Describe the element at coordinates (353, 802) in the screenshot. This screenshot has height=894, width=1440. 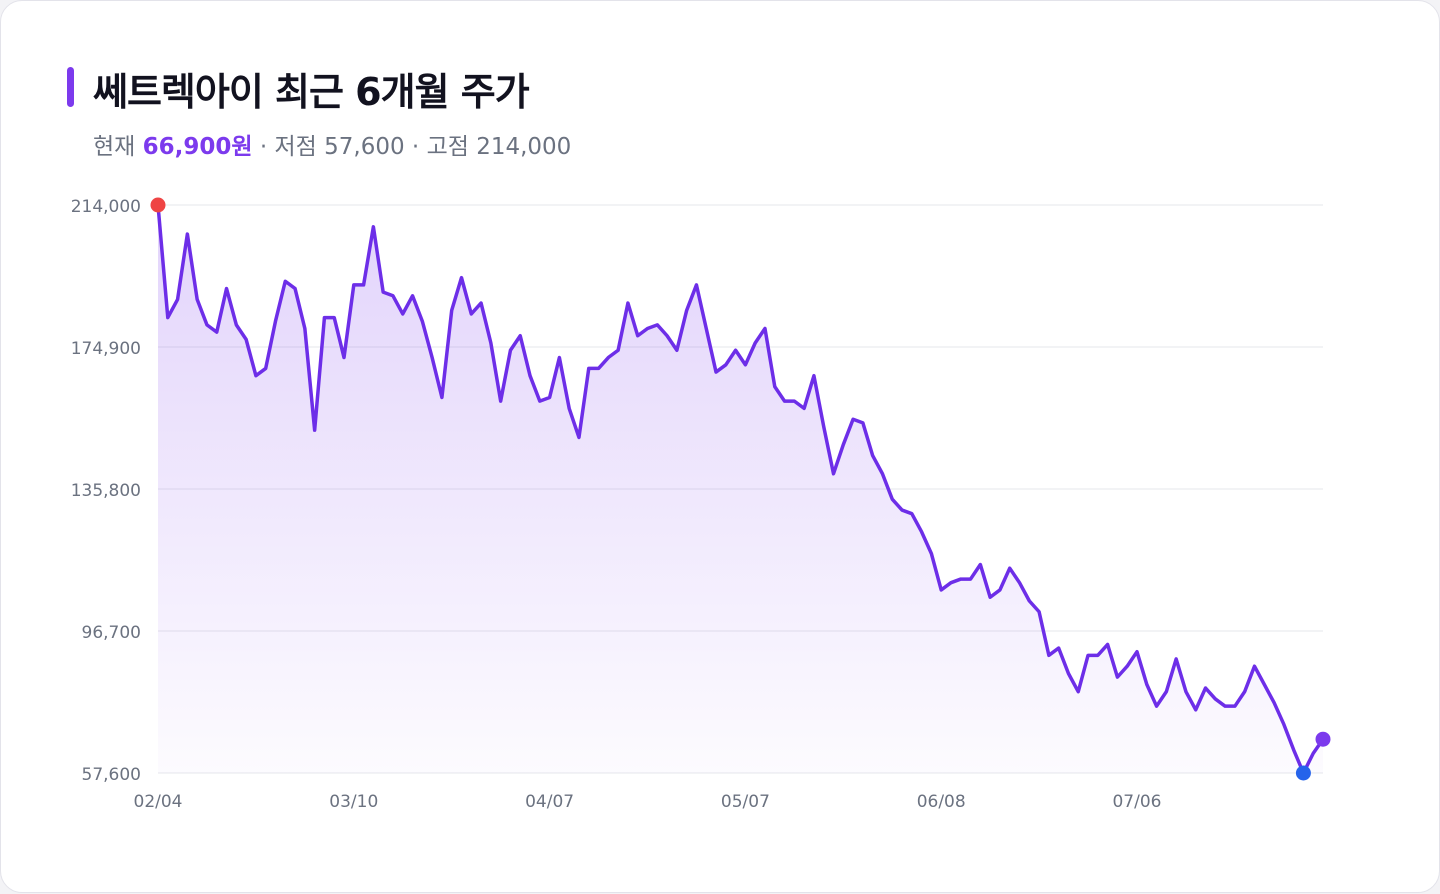
I see `x-tick-label: 03/10` at that location.